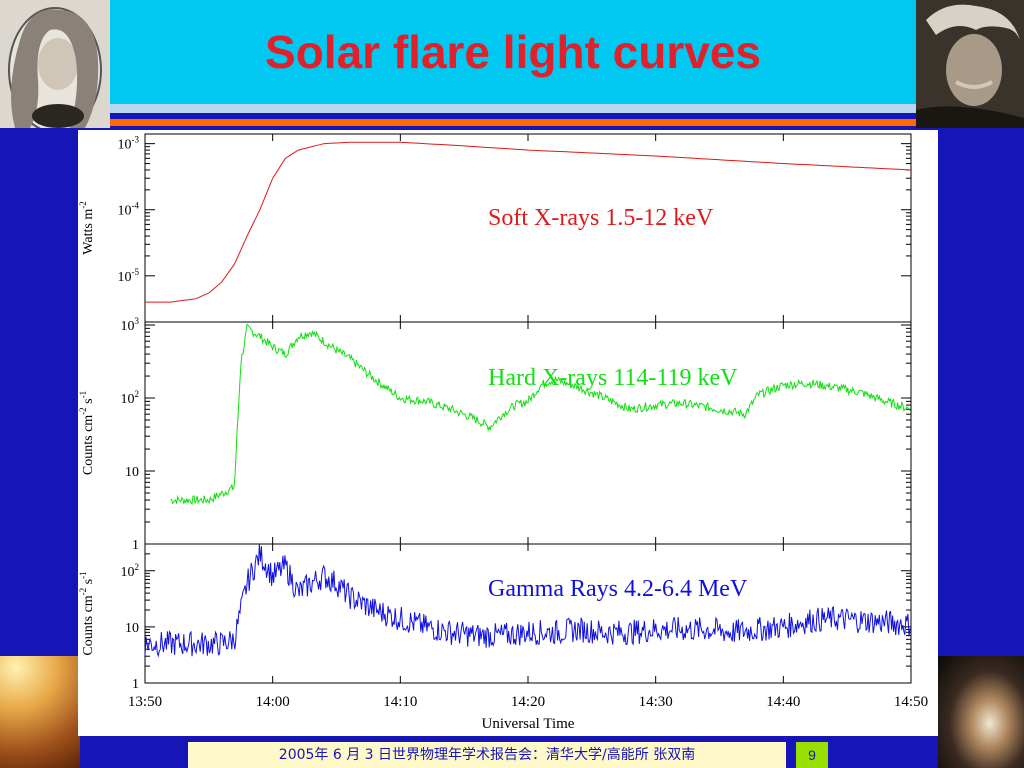 The image size is (1024, 768). What do you see at coordinates (273, 702) in the screenshot?
I see `x-tick-label: 14:00` at bounding box center [273, 702].